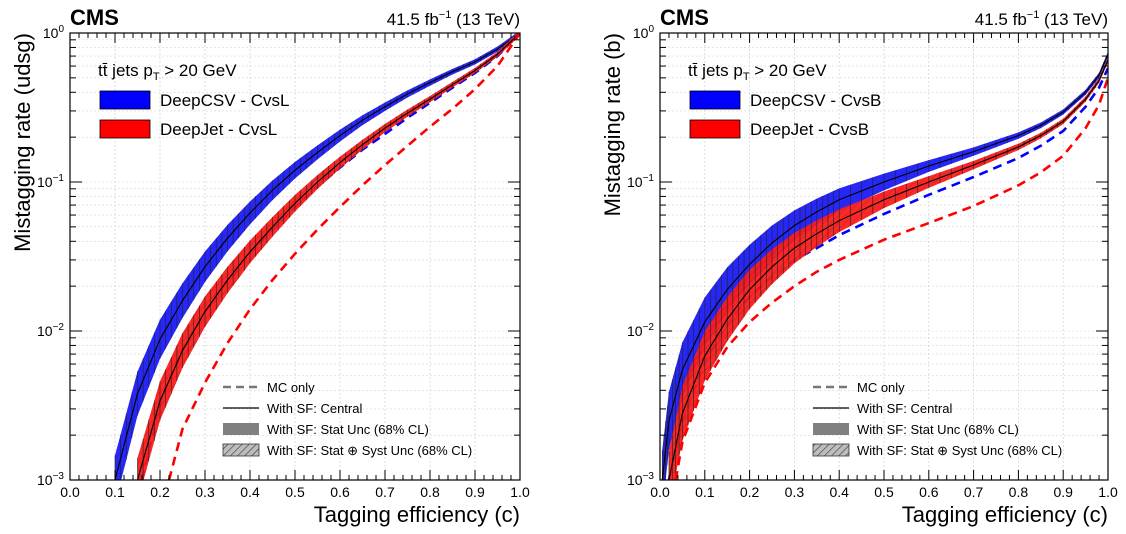  Describe the element at coordinates (194, 114) in the screenshot. I see `series-legend: DeepCSV - CvsL DeepJet - CvsL` at that location.